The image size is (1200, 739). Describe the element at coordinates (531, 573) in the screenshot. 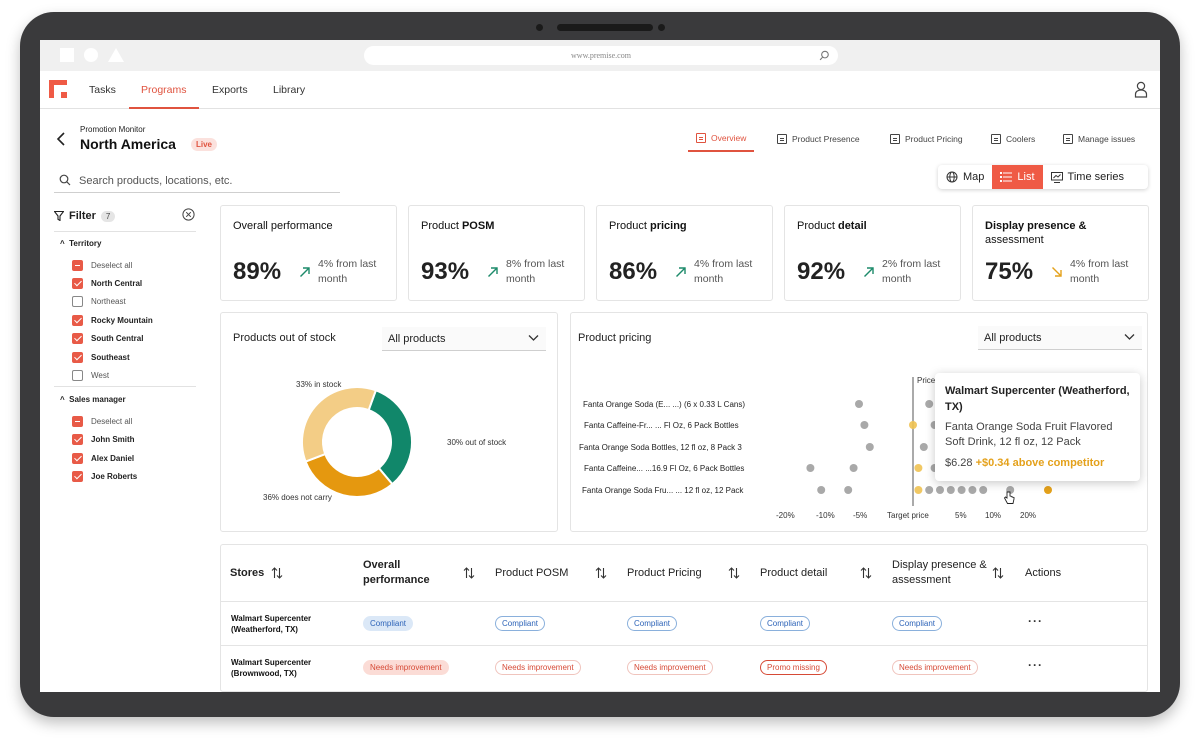

I see `col-header-posm: Product POSM` at that location.